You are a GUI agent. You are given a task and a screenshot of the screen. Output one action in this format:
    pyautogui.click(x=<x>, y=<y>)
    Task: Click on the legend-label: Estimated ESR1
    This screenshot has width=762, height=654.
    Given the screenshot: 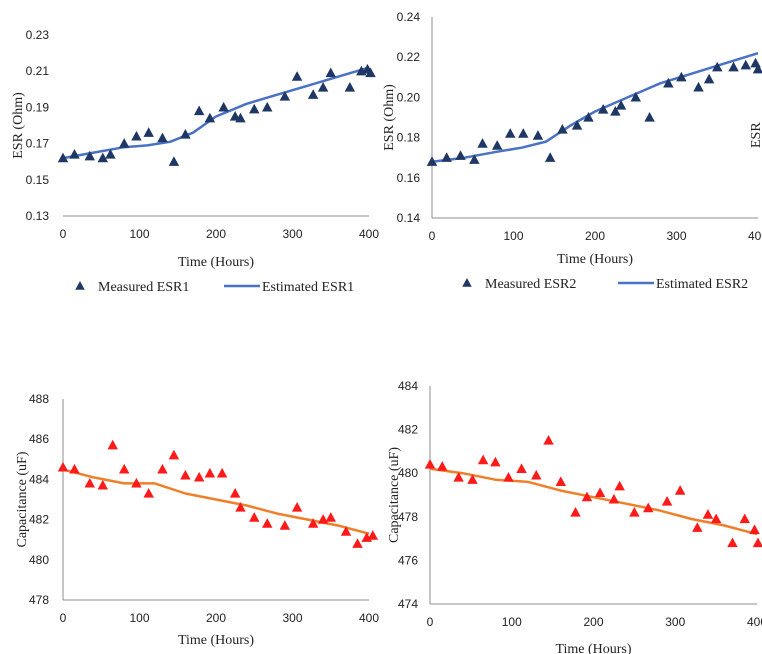 What is the action you would take?
    pyautogui.click(x=308, y=287)
    